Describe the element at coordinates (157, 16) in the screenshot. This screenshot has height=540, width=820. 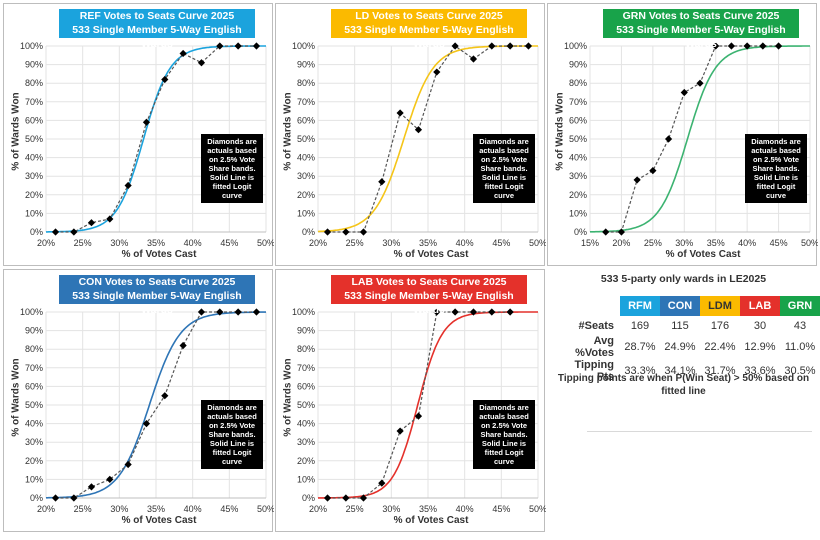
I see `chart-title: REF Votes to Seats Curve 2025` at that location.